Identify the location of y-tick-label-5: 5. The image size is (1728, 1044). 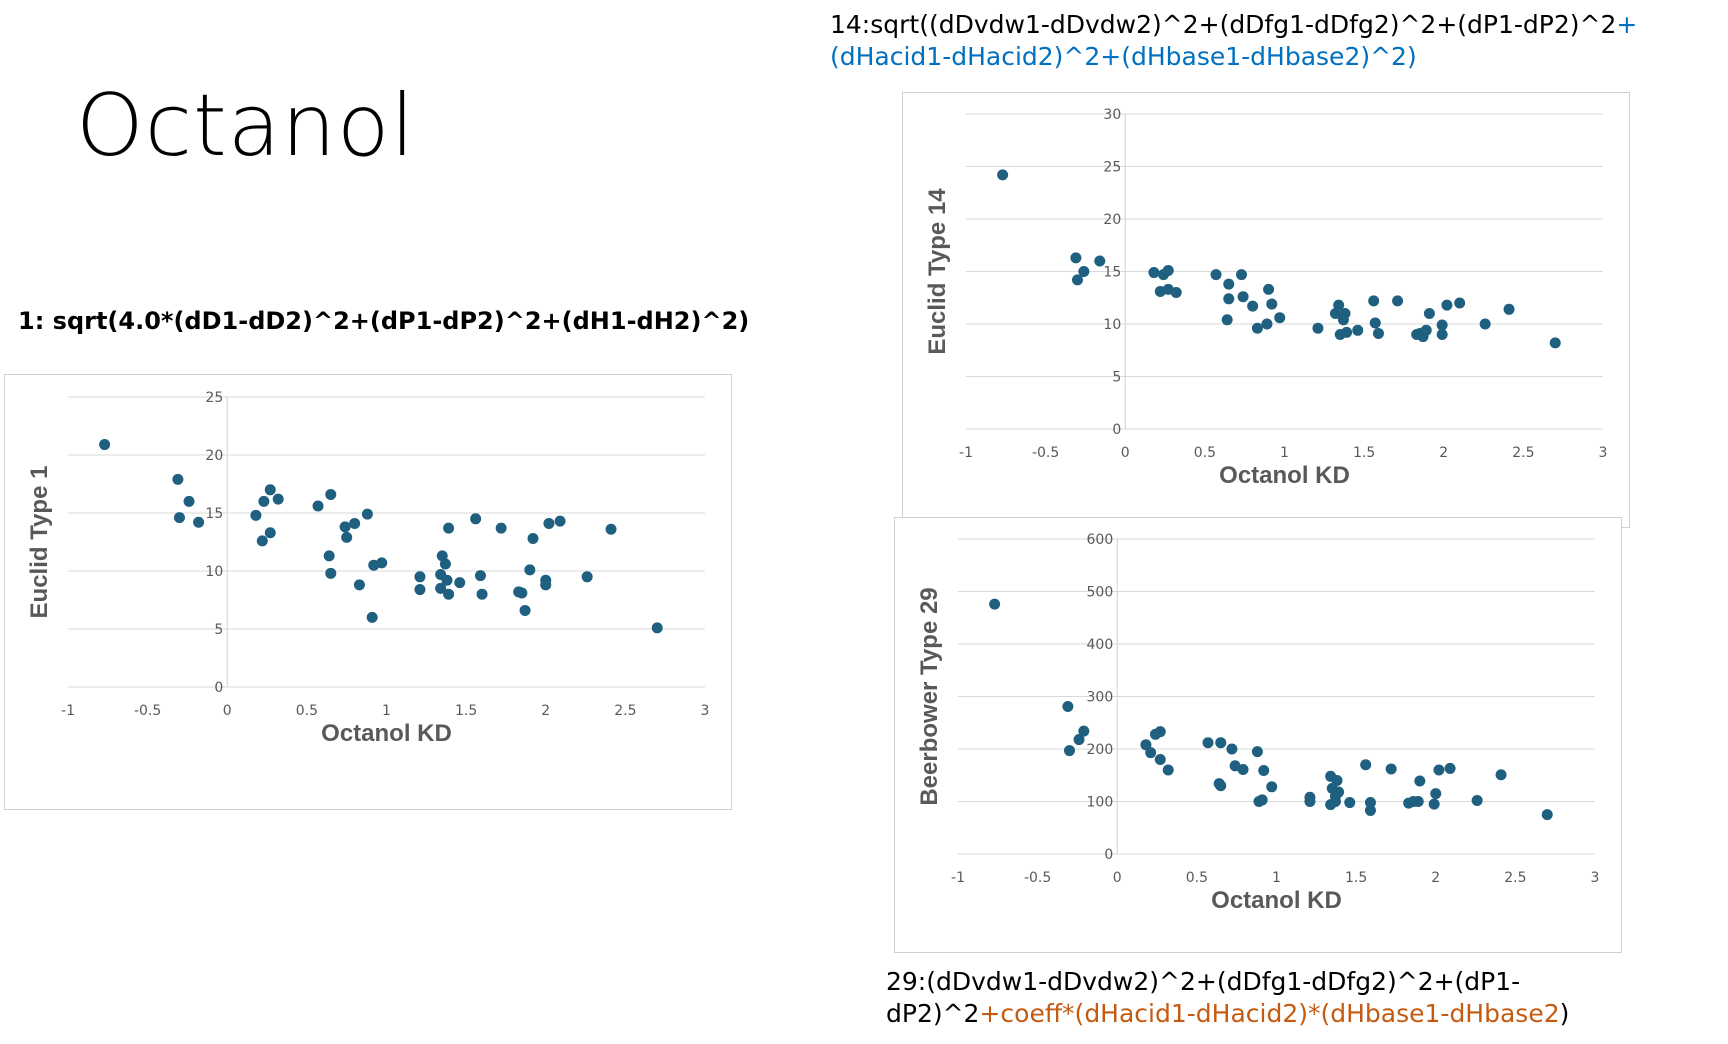
(218, 630).